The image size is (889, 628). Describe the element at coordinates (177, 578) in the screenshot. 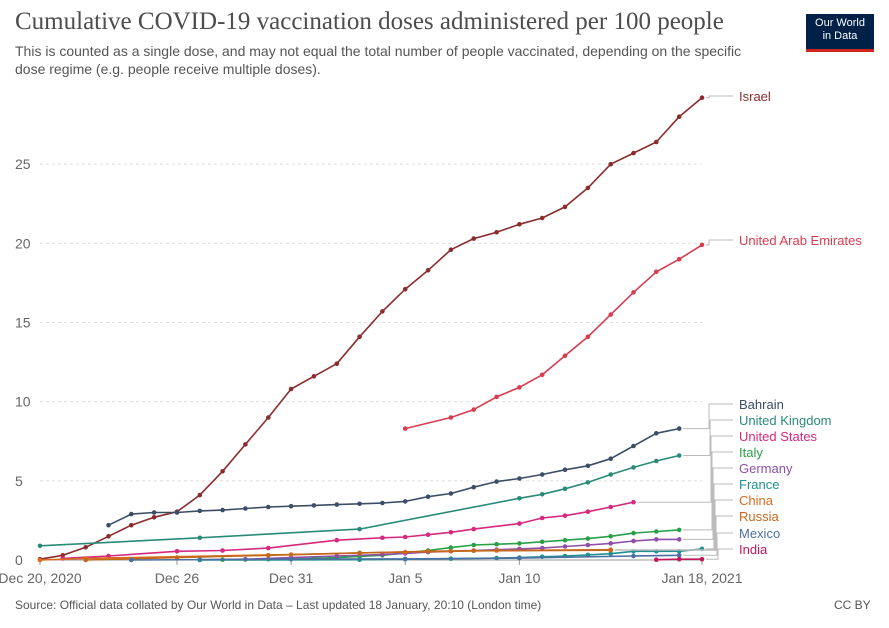

I see `x-tick-label: Dec 26` at that location.